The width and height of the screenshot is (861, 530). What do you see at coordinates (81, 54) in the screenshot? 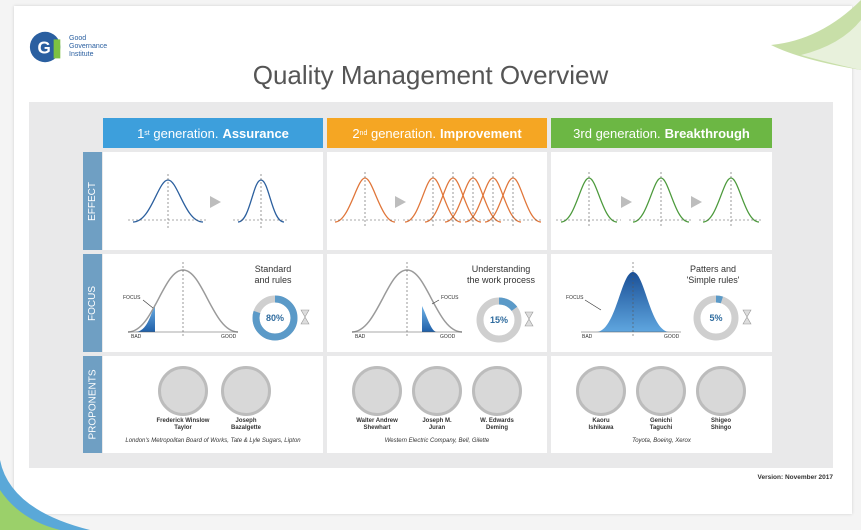
I see `logo-text: Institute` at bounding box center [81, 54].